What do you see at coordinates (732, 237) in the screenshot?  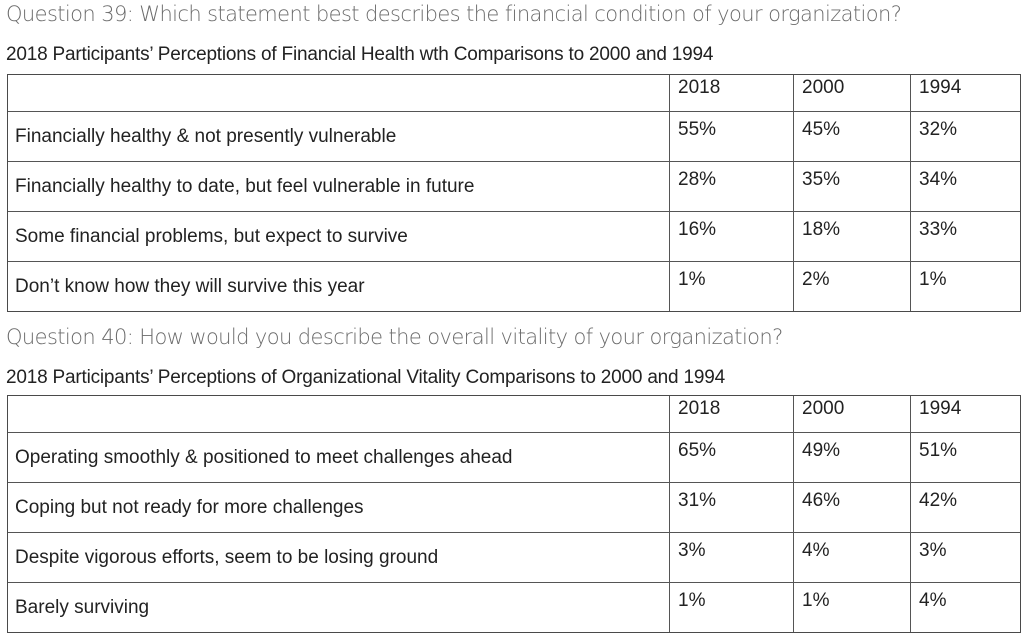 I see `cell-value: 16%` at bounding box center [732, 237].